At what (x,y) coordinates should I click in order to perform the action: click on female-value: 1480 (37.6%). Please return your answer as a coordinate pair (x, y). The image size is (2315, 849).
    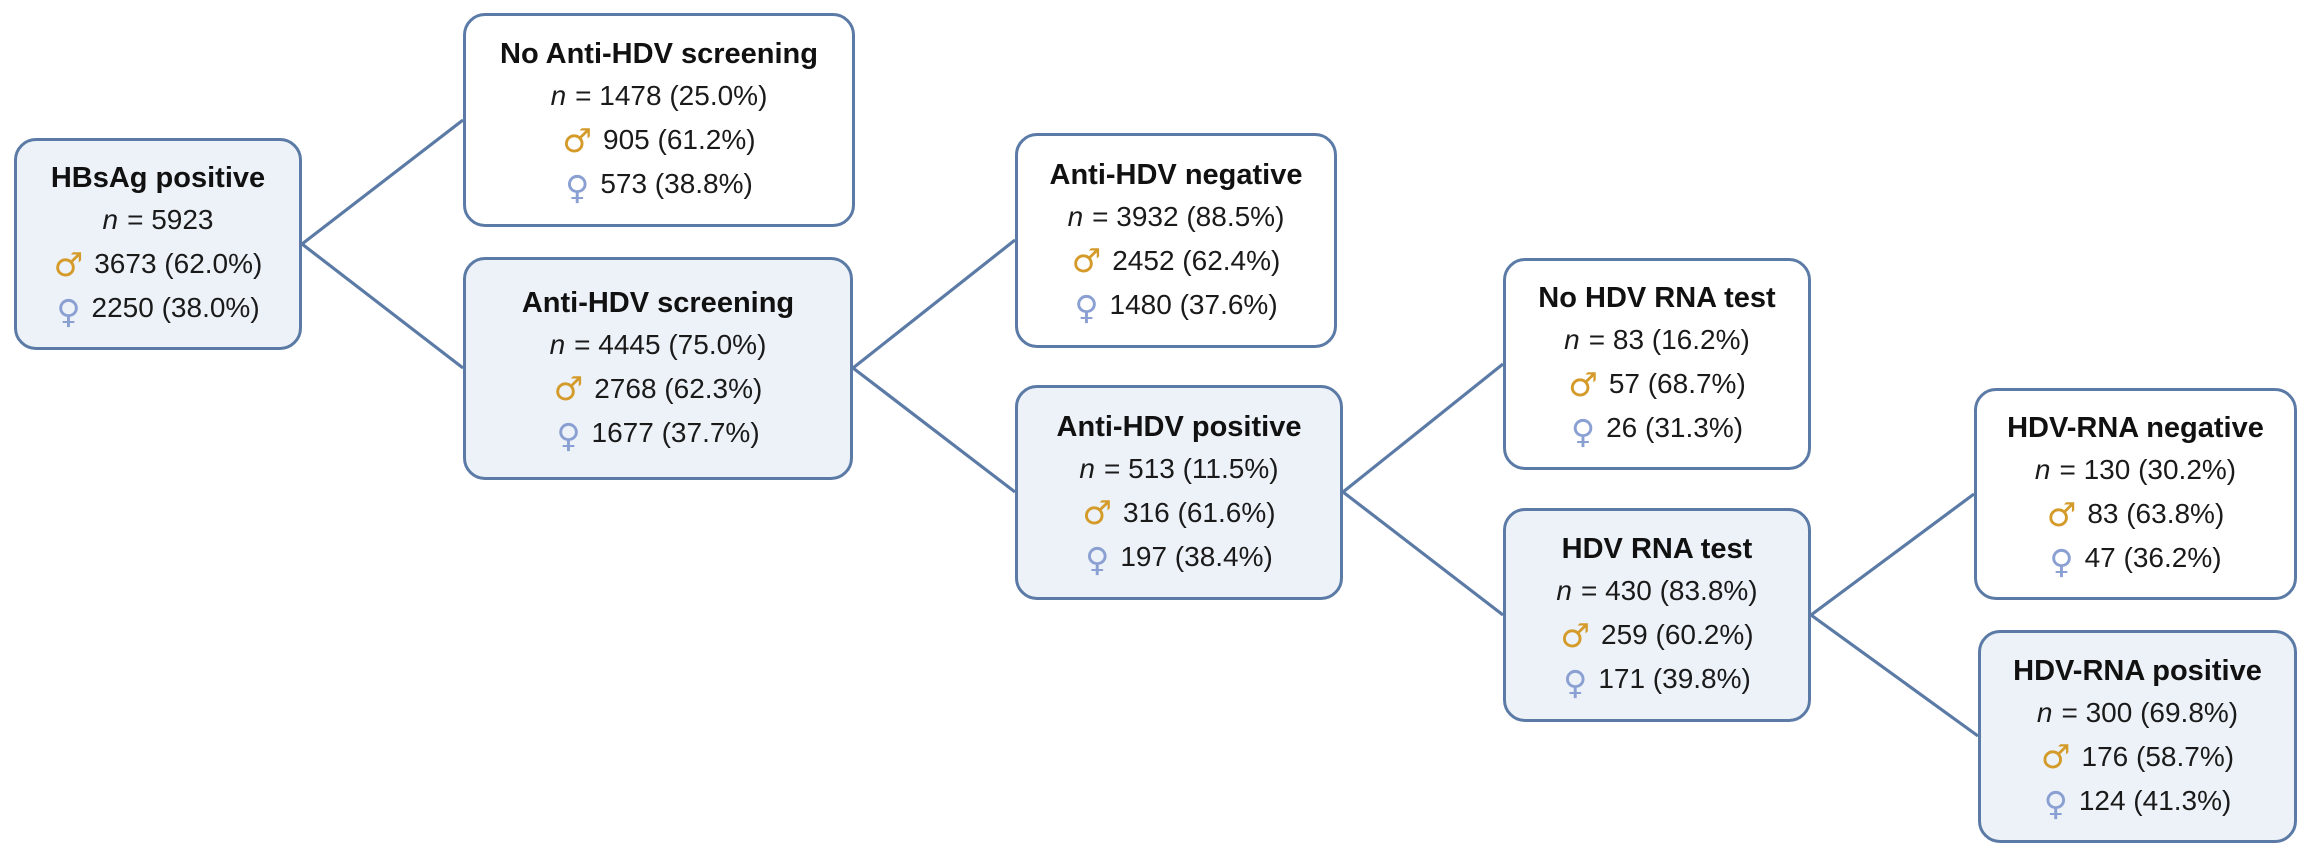
    Looking at the image, I should click on (1193, 304).